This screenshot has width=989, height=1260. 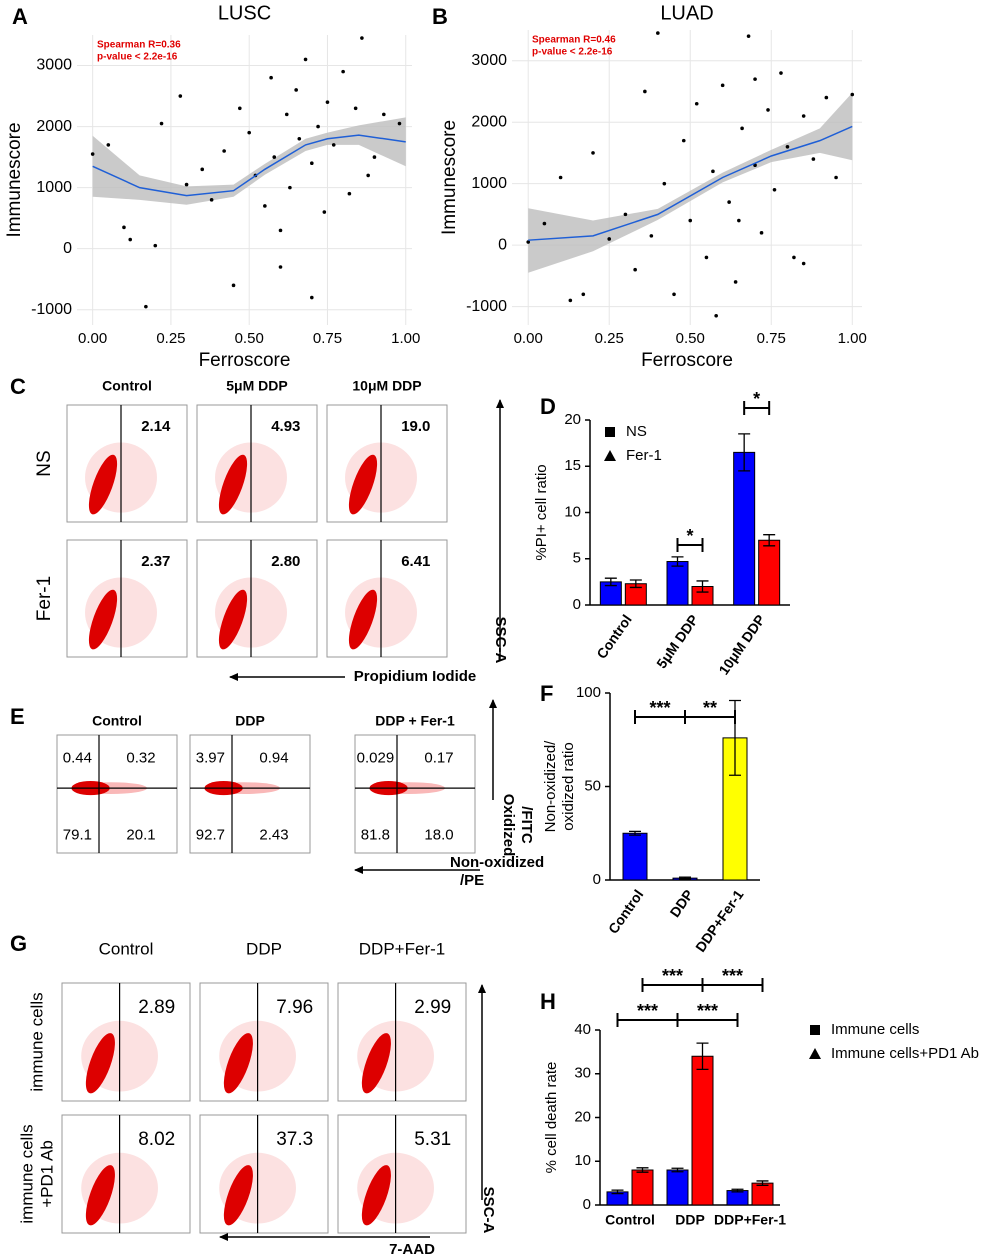 What do you see at coordinates (489, 60) in the screenshot?
I see `y-tick-label: 3000` at bounding box center [489, 60].